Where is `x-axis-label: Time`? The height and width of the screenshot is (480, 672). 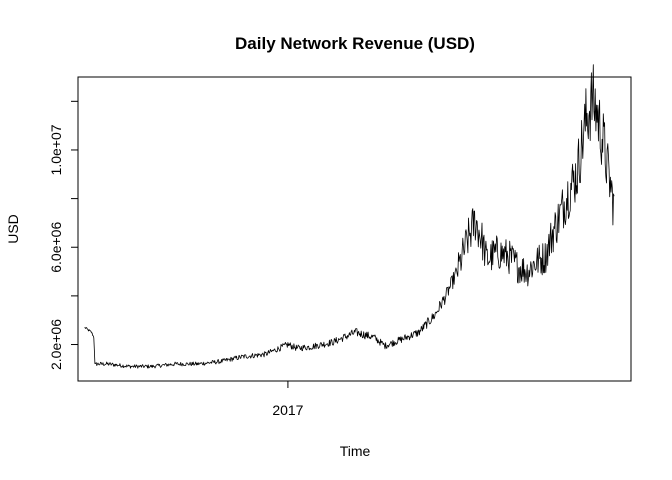 x-axis-label: Time is located at coordinates (355, 451).